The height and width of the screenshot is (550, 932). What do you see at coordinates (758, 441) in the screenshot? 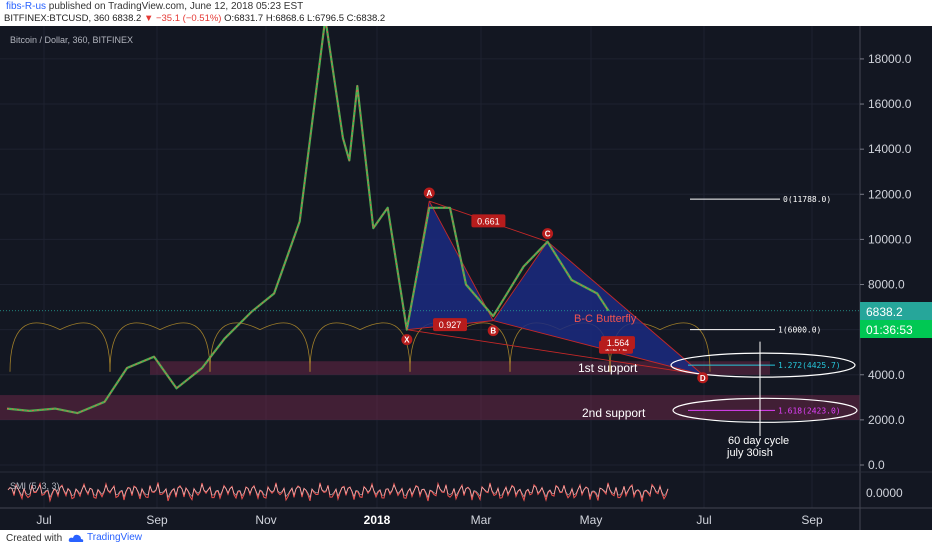
I see `cycle-annotation: 60 day cycle` at bounding box center [758, 441].